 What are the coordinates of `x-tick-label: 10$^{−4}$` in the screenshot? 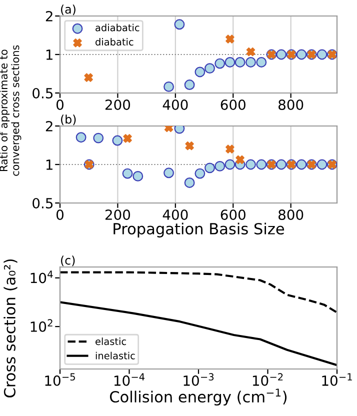 It's located at (129, 379).